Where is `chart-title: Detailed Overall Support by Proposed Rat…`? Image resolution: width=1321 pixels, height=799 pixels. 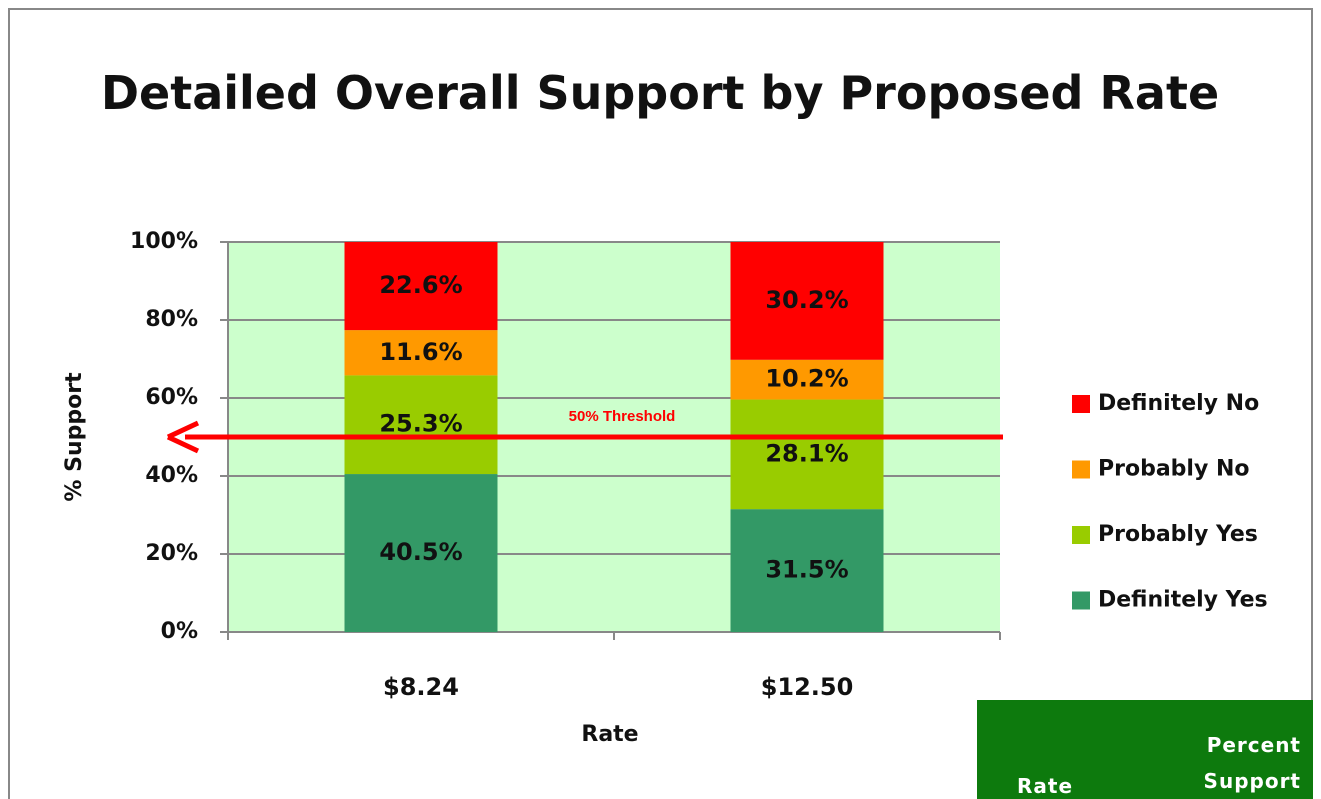
chart-title: Detailed Overall Support by Proposed Rat… is located at coordinates (660, 93).